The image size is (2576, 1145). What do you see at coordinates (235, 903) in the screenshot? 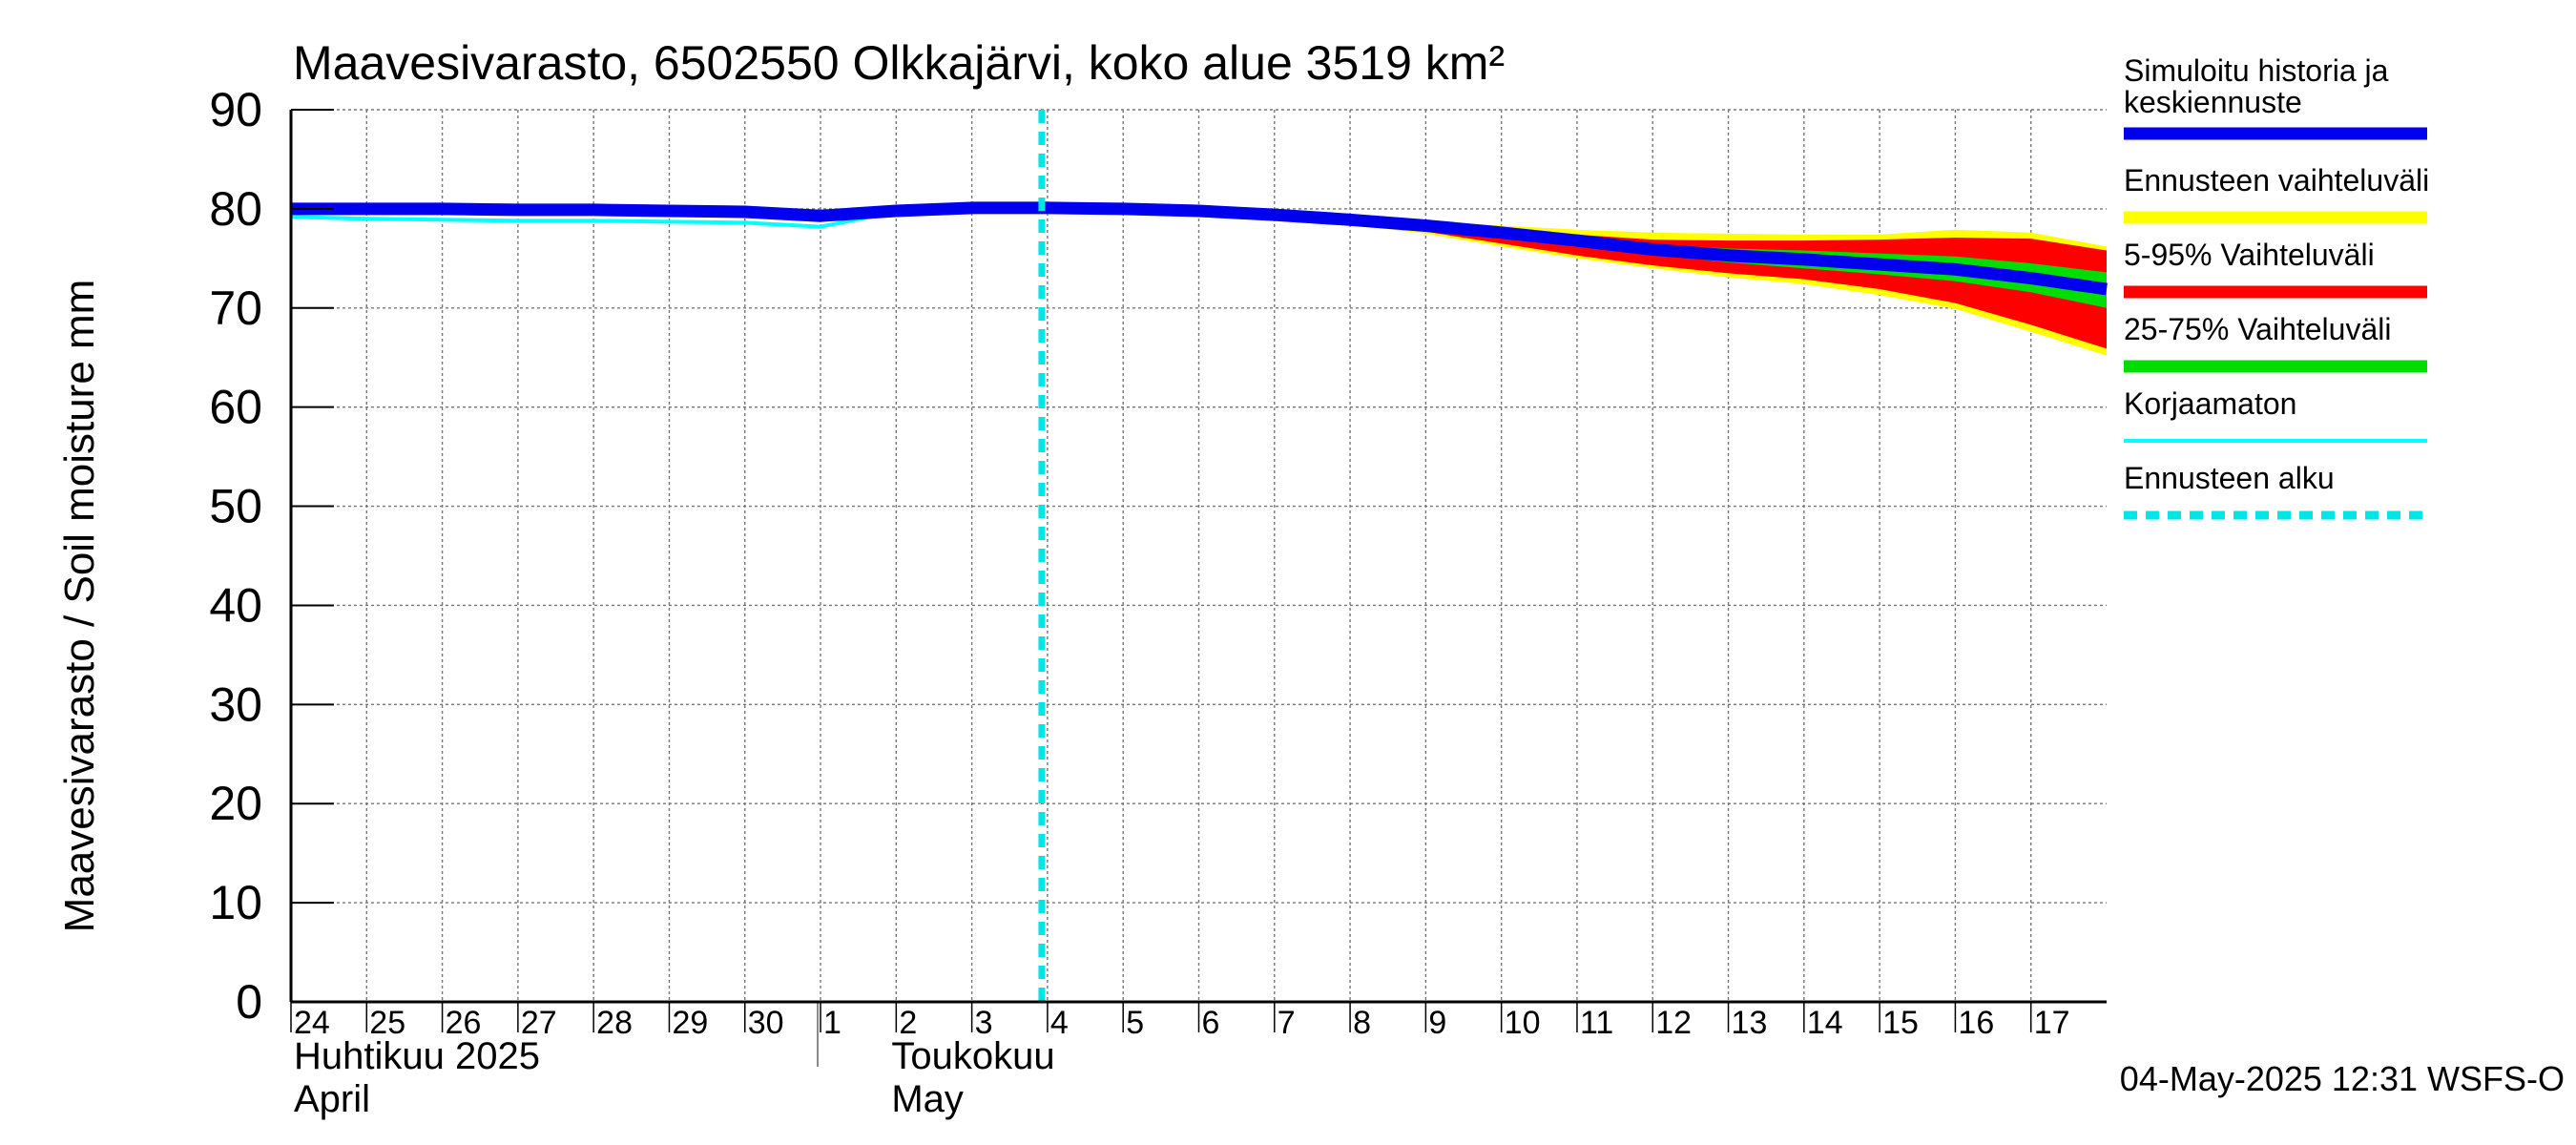
I see `y-tick-label: 10` at bounding box center [235, 903].